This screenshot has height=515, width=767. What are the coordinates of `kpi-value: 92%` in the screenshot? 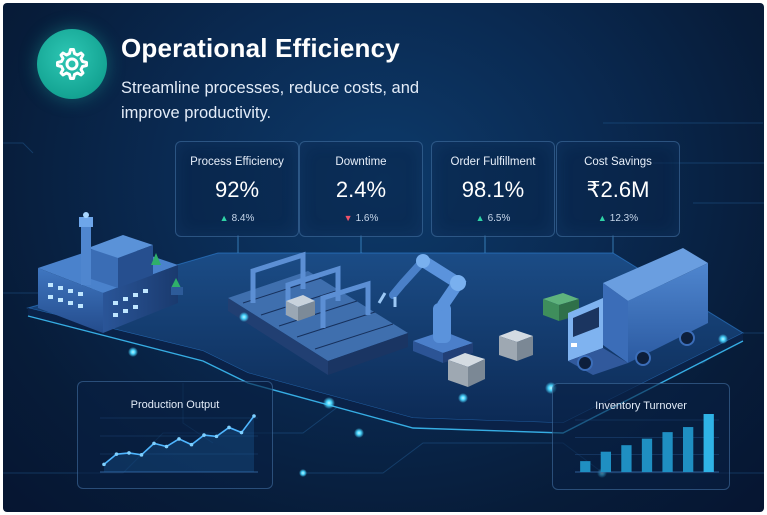 It's located at (237, 189).